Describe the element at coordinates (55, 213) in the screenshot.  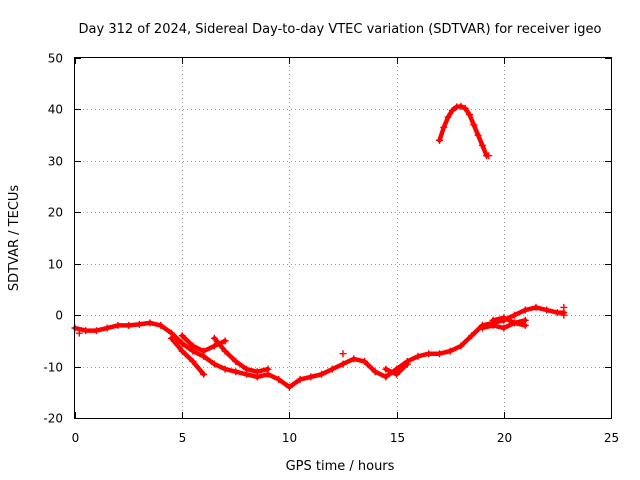
I see `y-tick-label: 20` at that location.